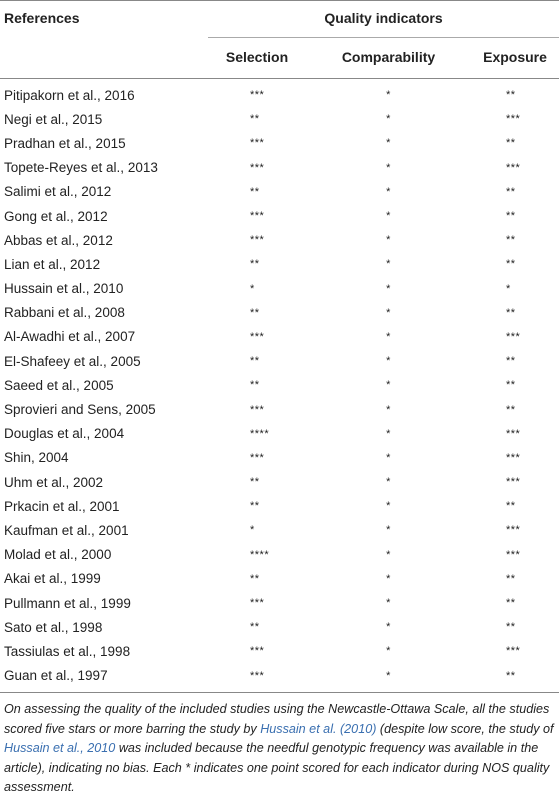  I want to click on reference-cell: Guan et al., 1997, so click(56, 676).